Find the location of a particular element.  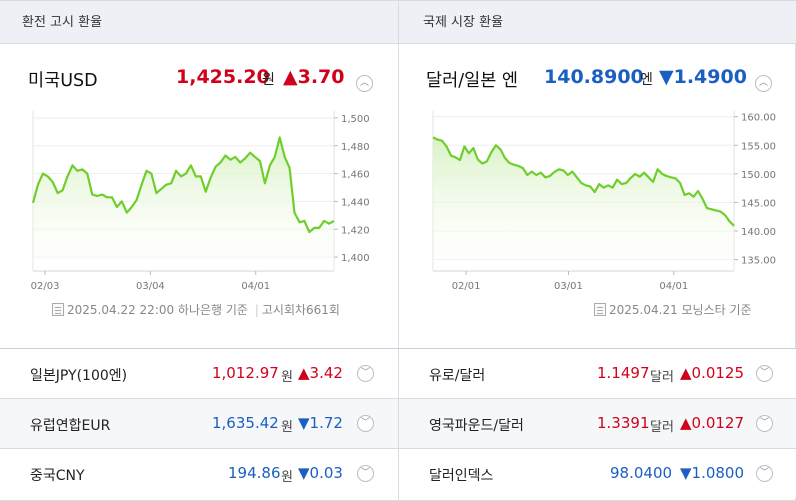

chart-y-tick-label: 145.00 is located at coordinates (758, 203).